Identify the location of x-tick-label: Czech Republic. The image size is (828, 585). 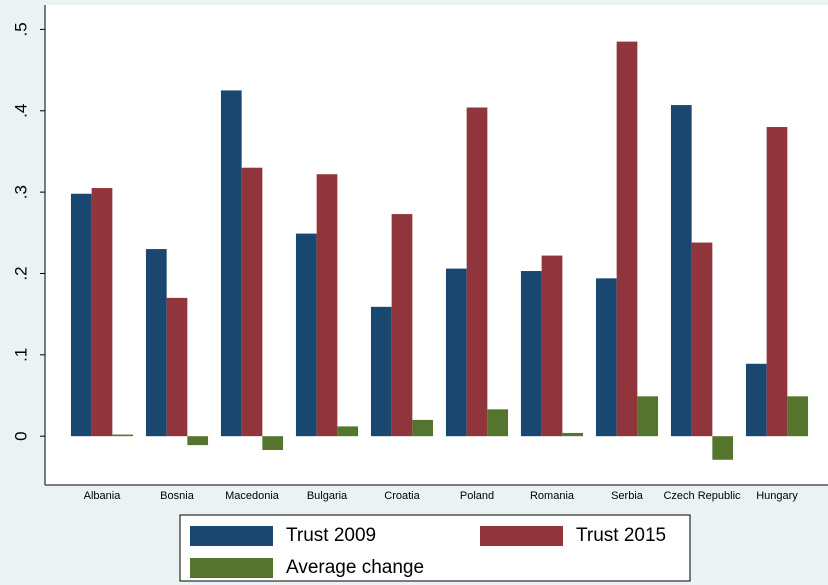
(702, 496).